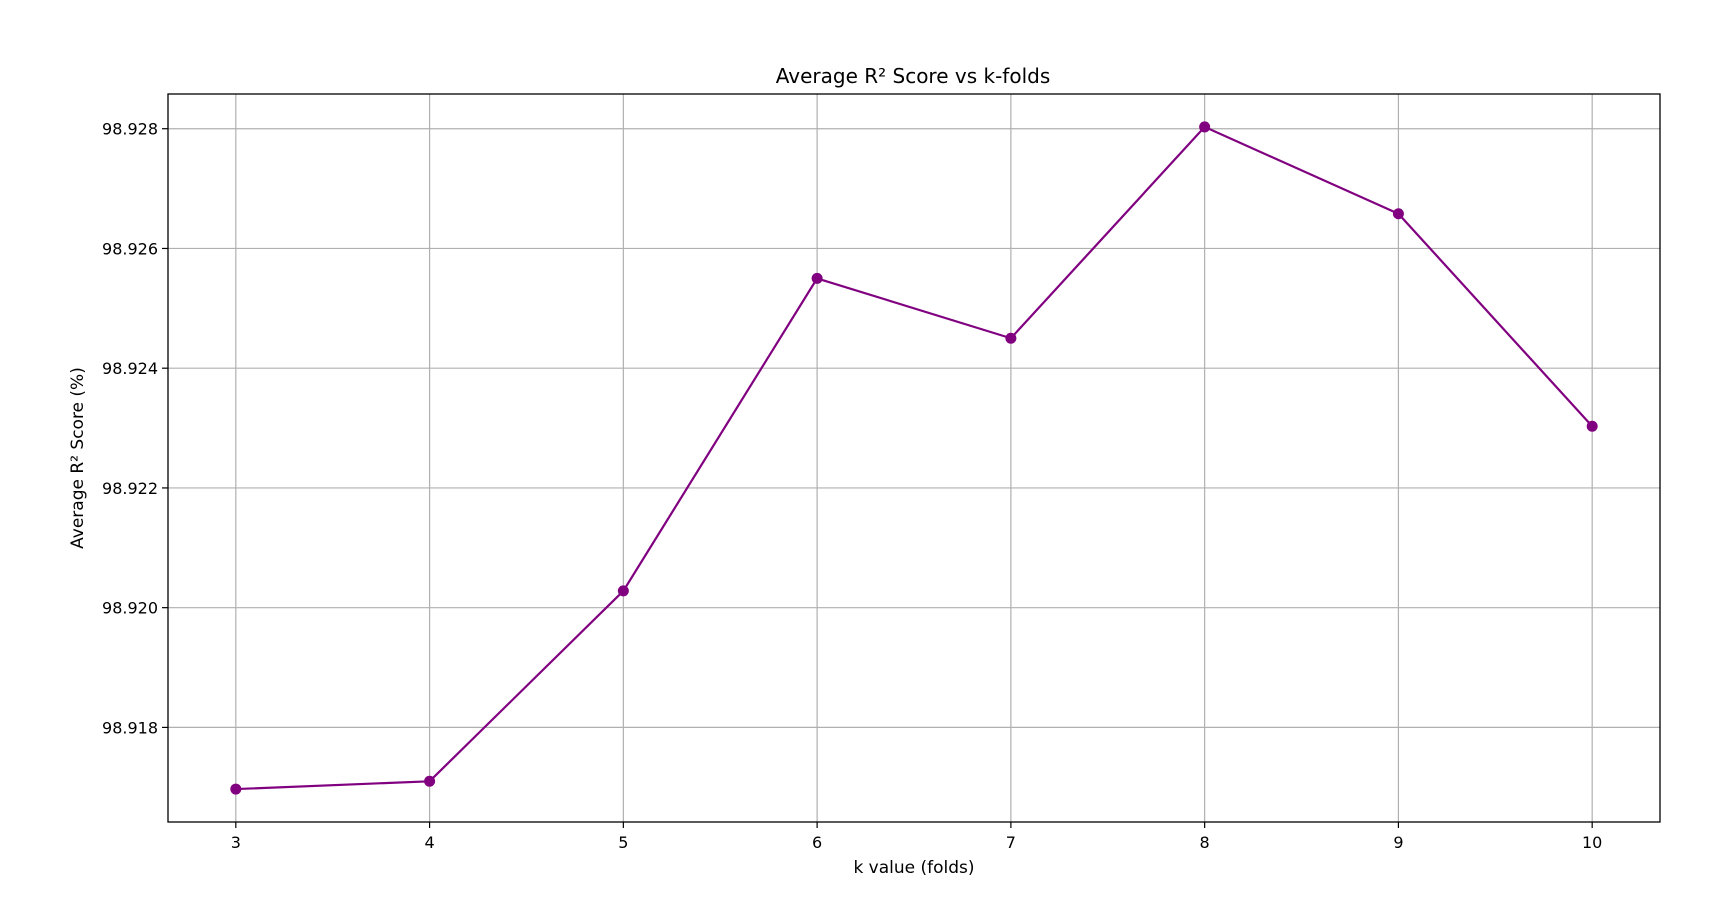 This screenshot has width=1736, height=912. What do you see at coordinates (429, 842) in the screenshot?
I see `x-tick-label: 4` at bounding box center [429, 842].